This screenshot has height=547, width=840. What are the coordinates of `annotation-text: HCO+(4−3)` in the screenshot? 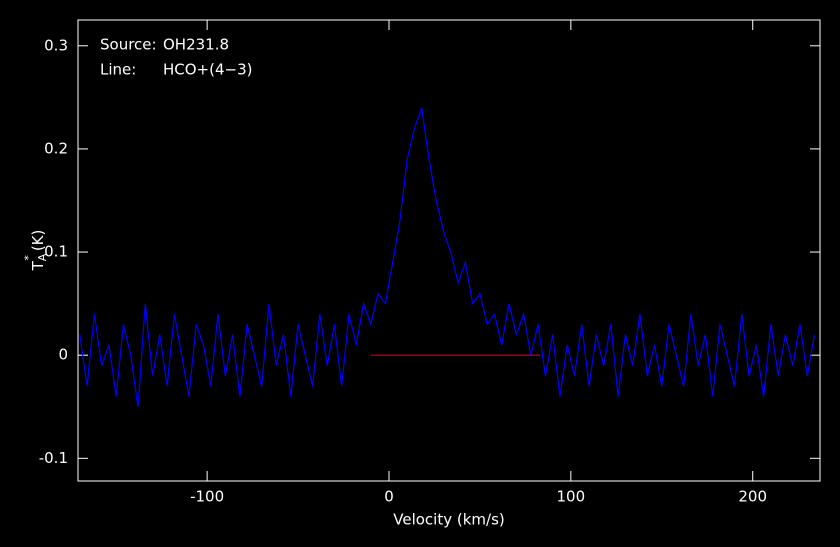 It's located at (208, 70).